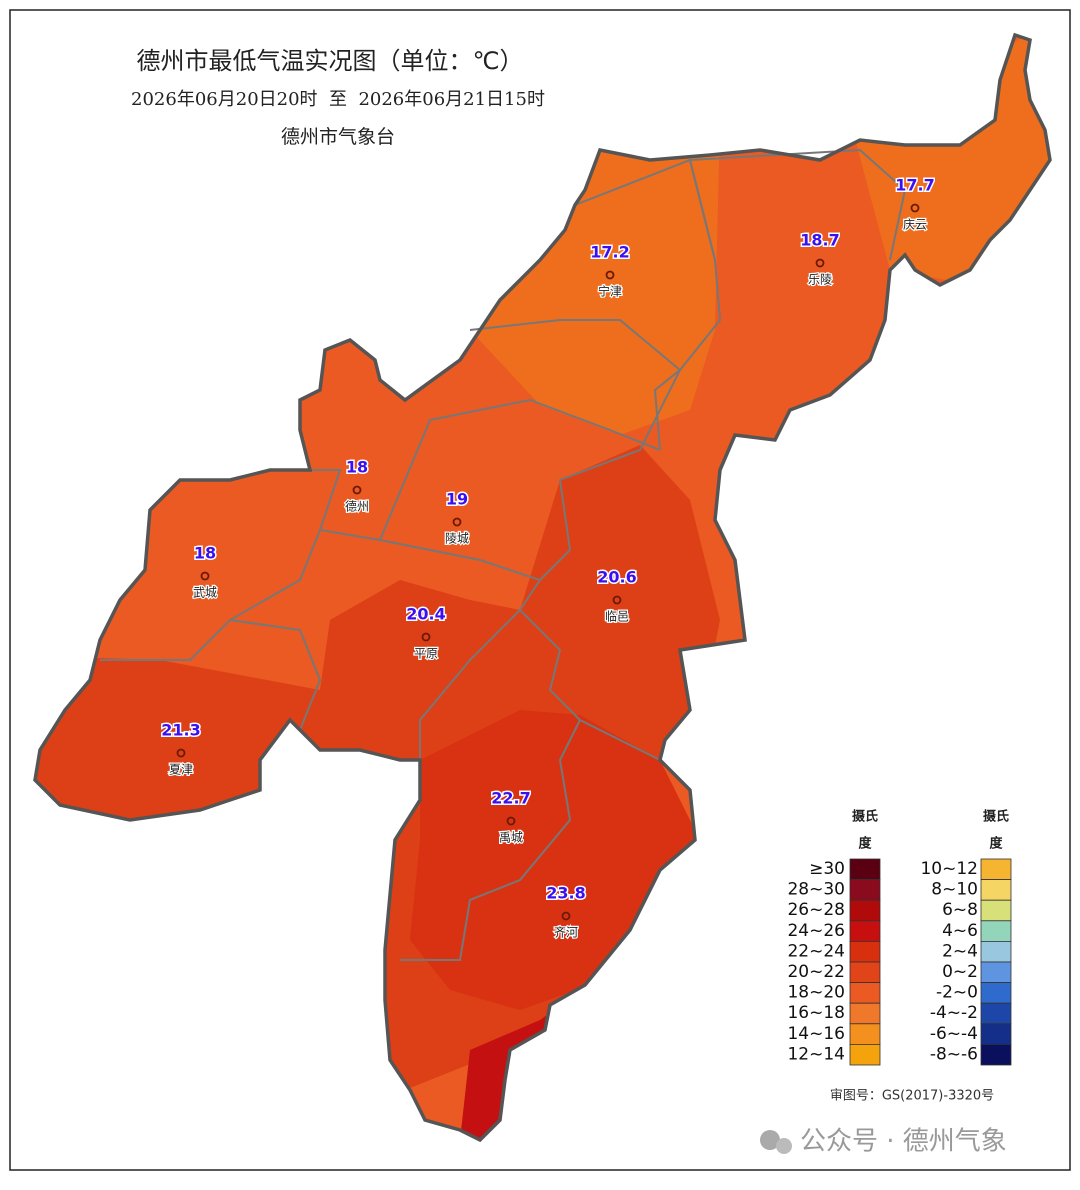 The image size is (1080, 1190). I want to click on station-name: 临邑, so click(617, 617).